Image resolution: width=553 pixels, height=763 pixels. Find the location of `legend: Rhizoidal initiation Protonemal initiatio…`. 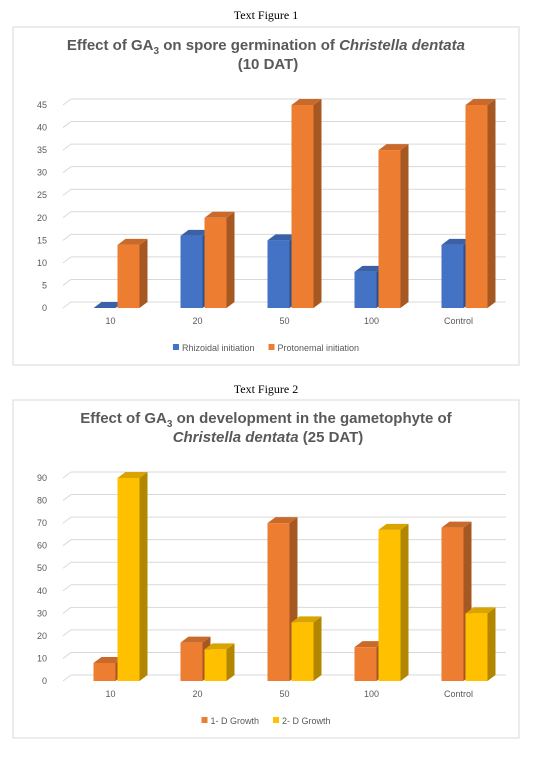

legend: Rhizoidal initiation Protonemal initiatio… is located at coordinates (265, 348).